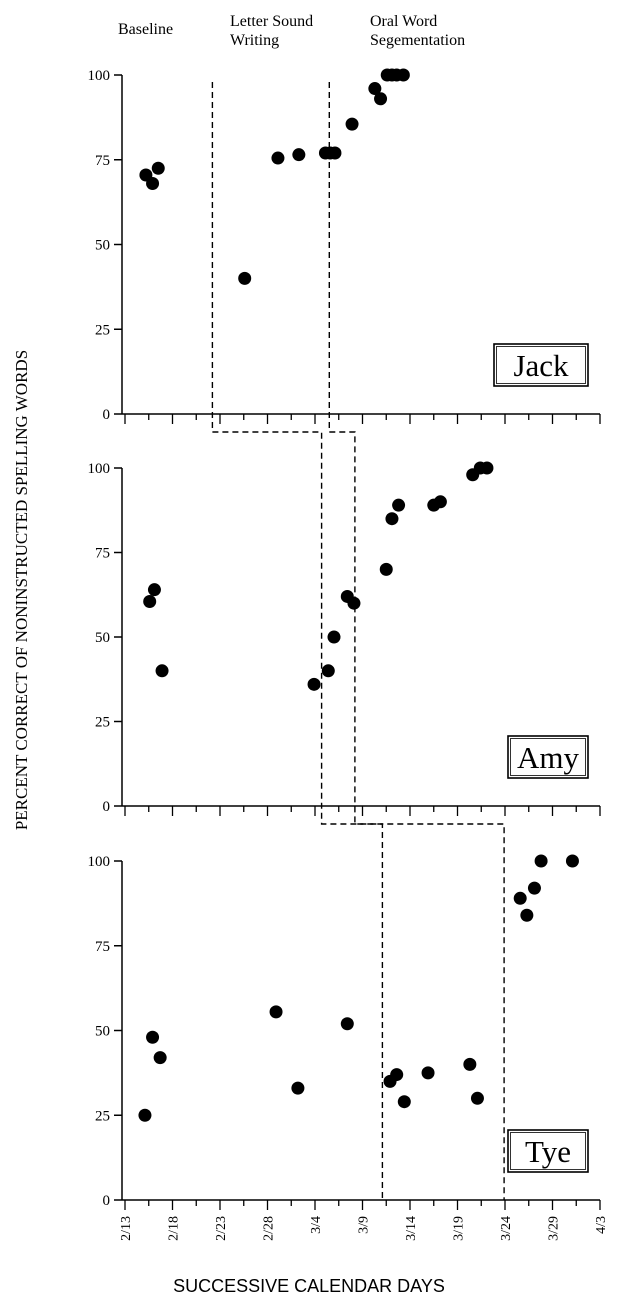 The width and height of the screenshot is (618, 1310). Describe the element at coordinates (506, 1228) in the screenshot. I see `x-tick-label: 3/24` at that location.